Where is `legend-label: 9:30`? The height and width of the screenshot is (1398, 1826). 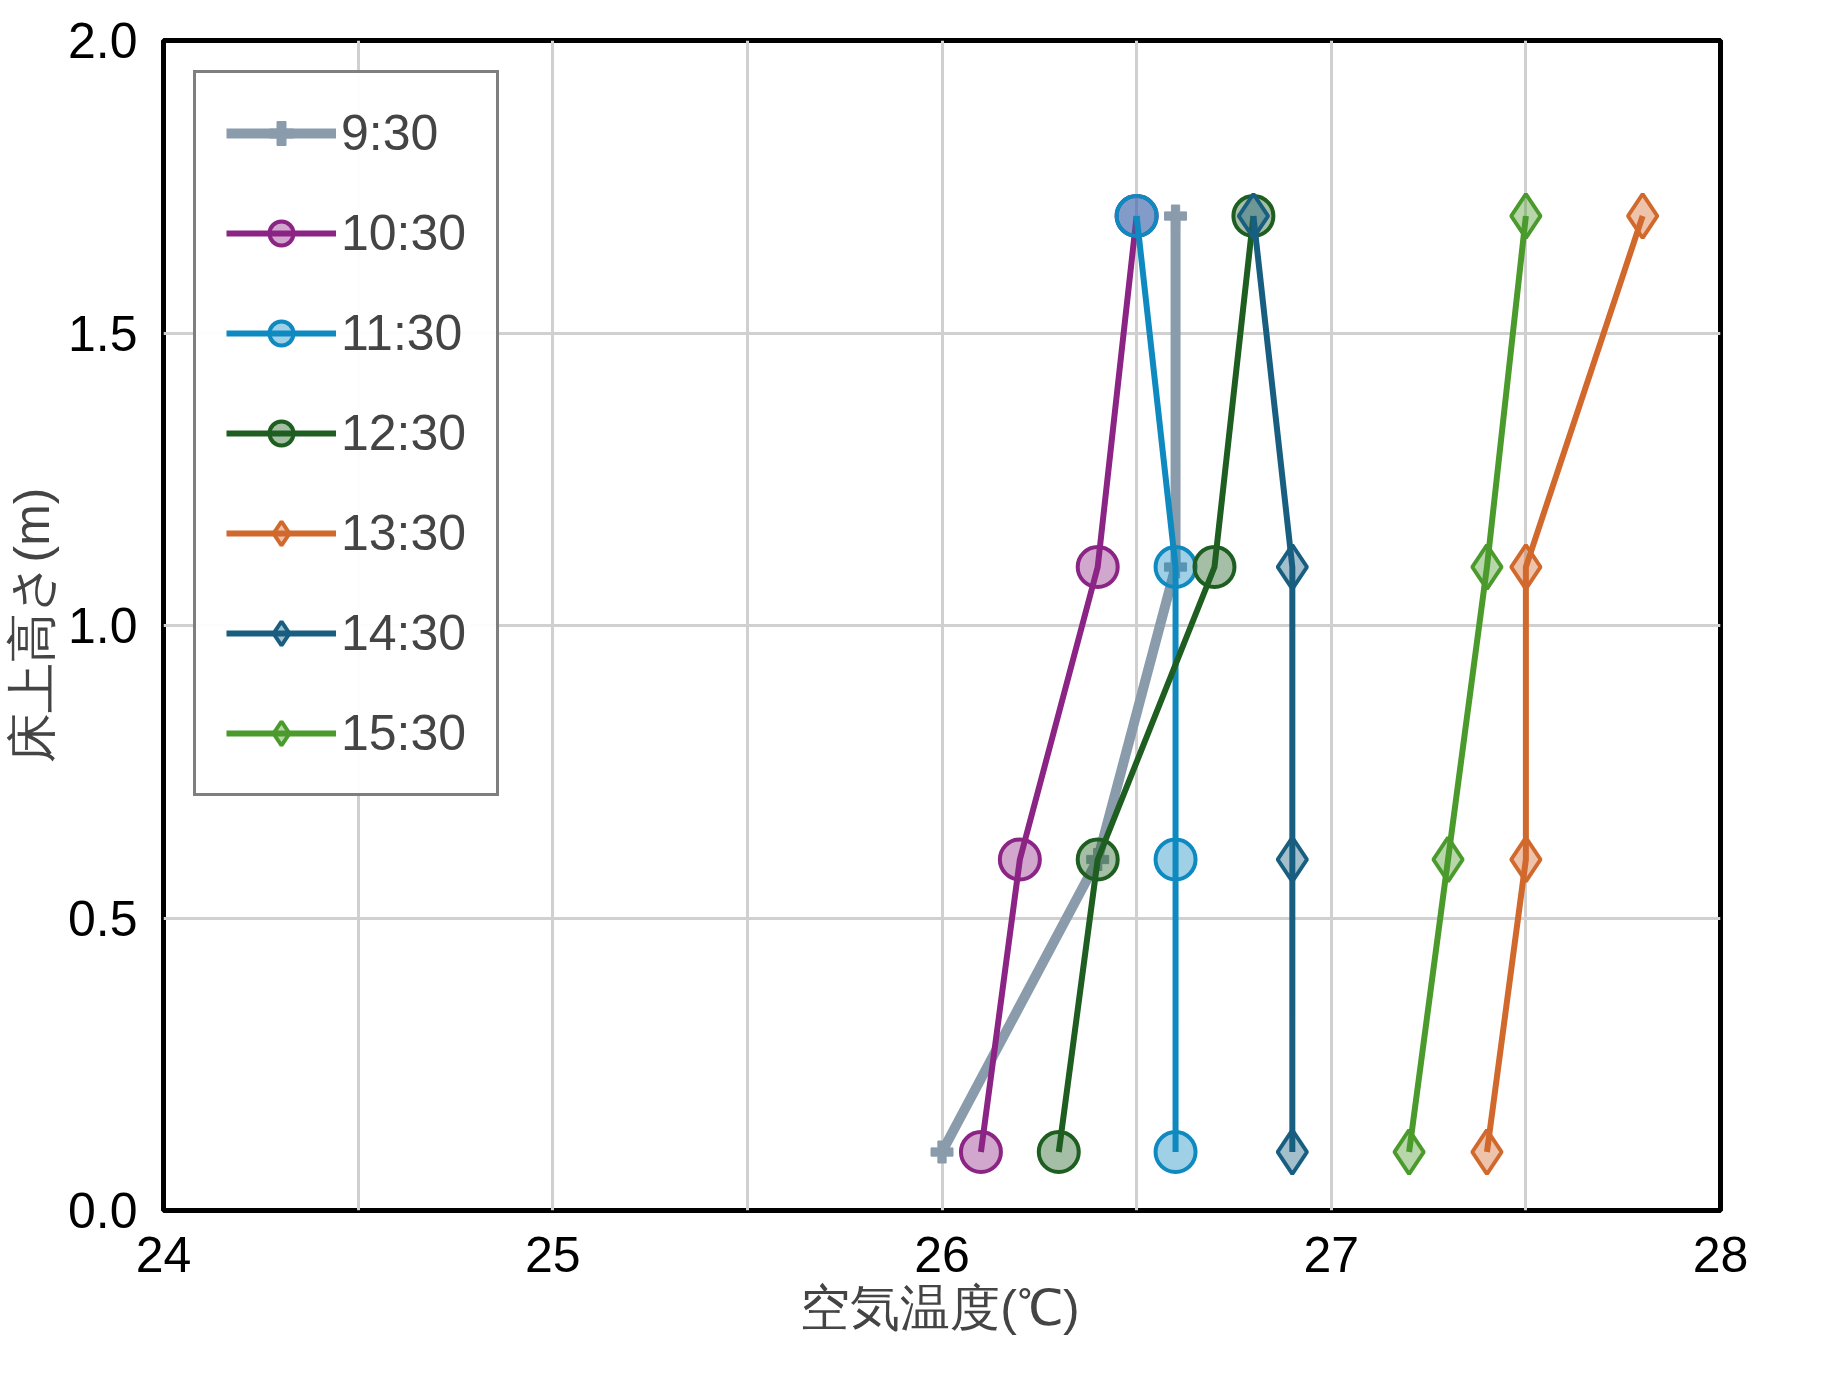 legend-label: 9:30 is located at coordinates (390, 133).